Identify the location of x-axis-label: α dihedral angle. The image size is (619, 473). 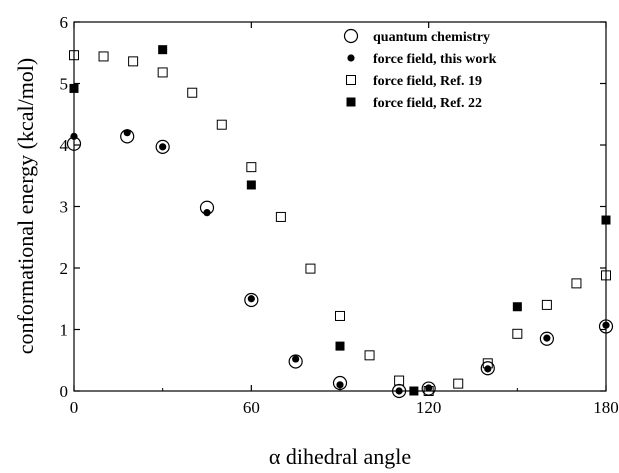
(340, 456).